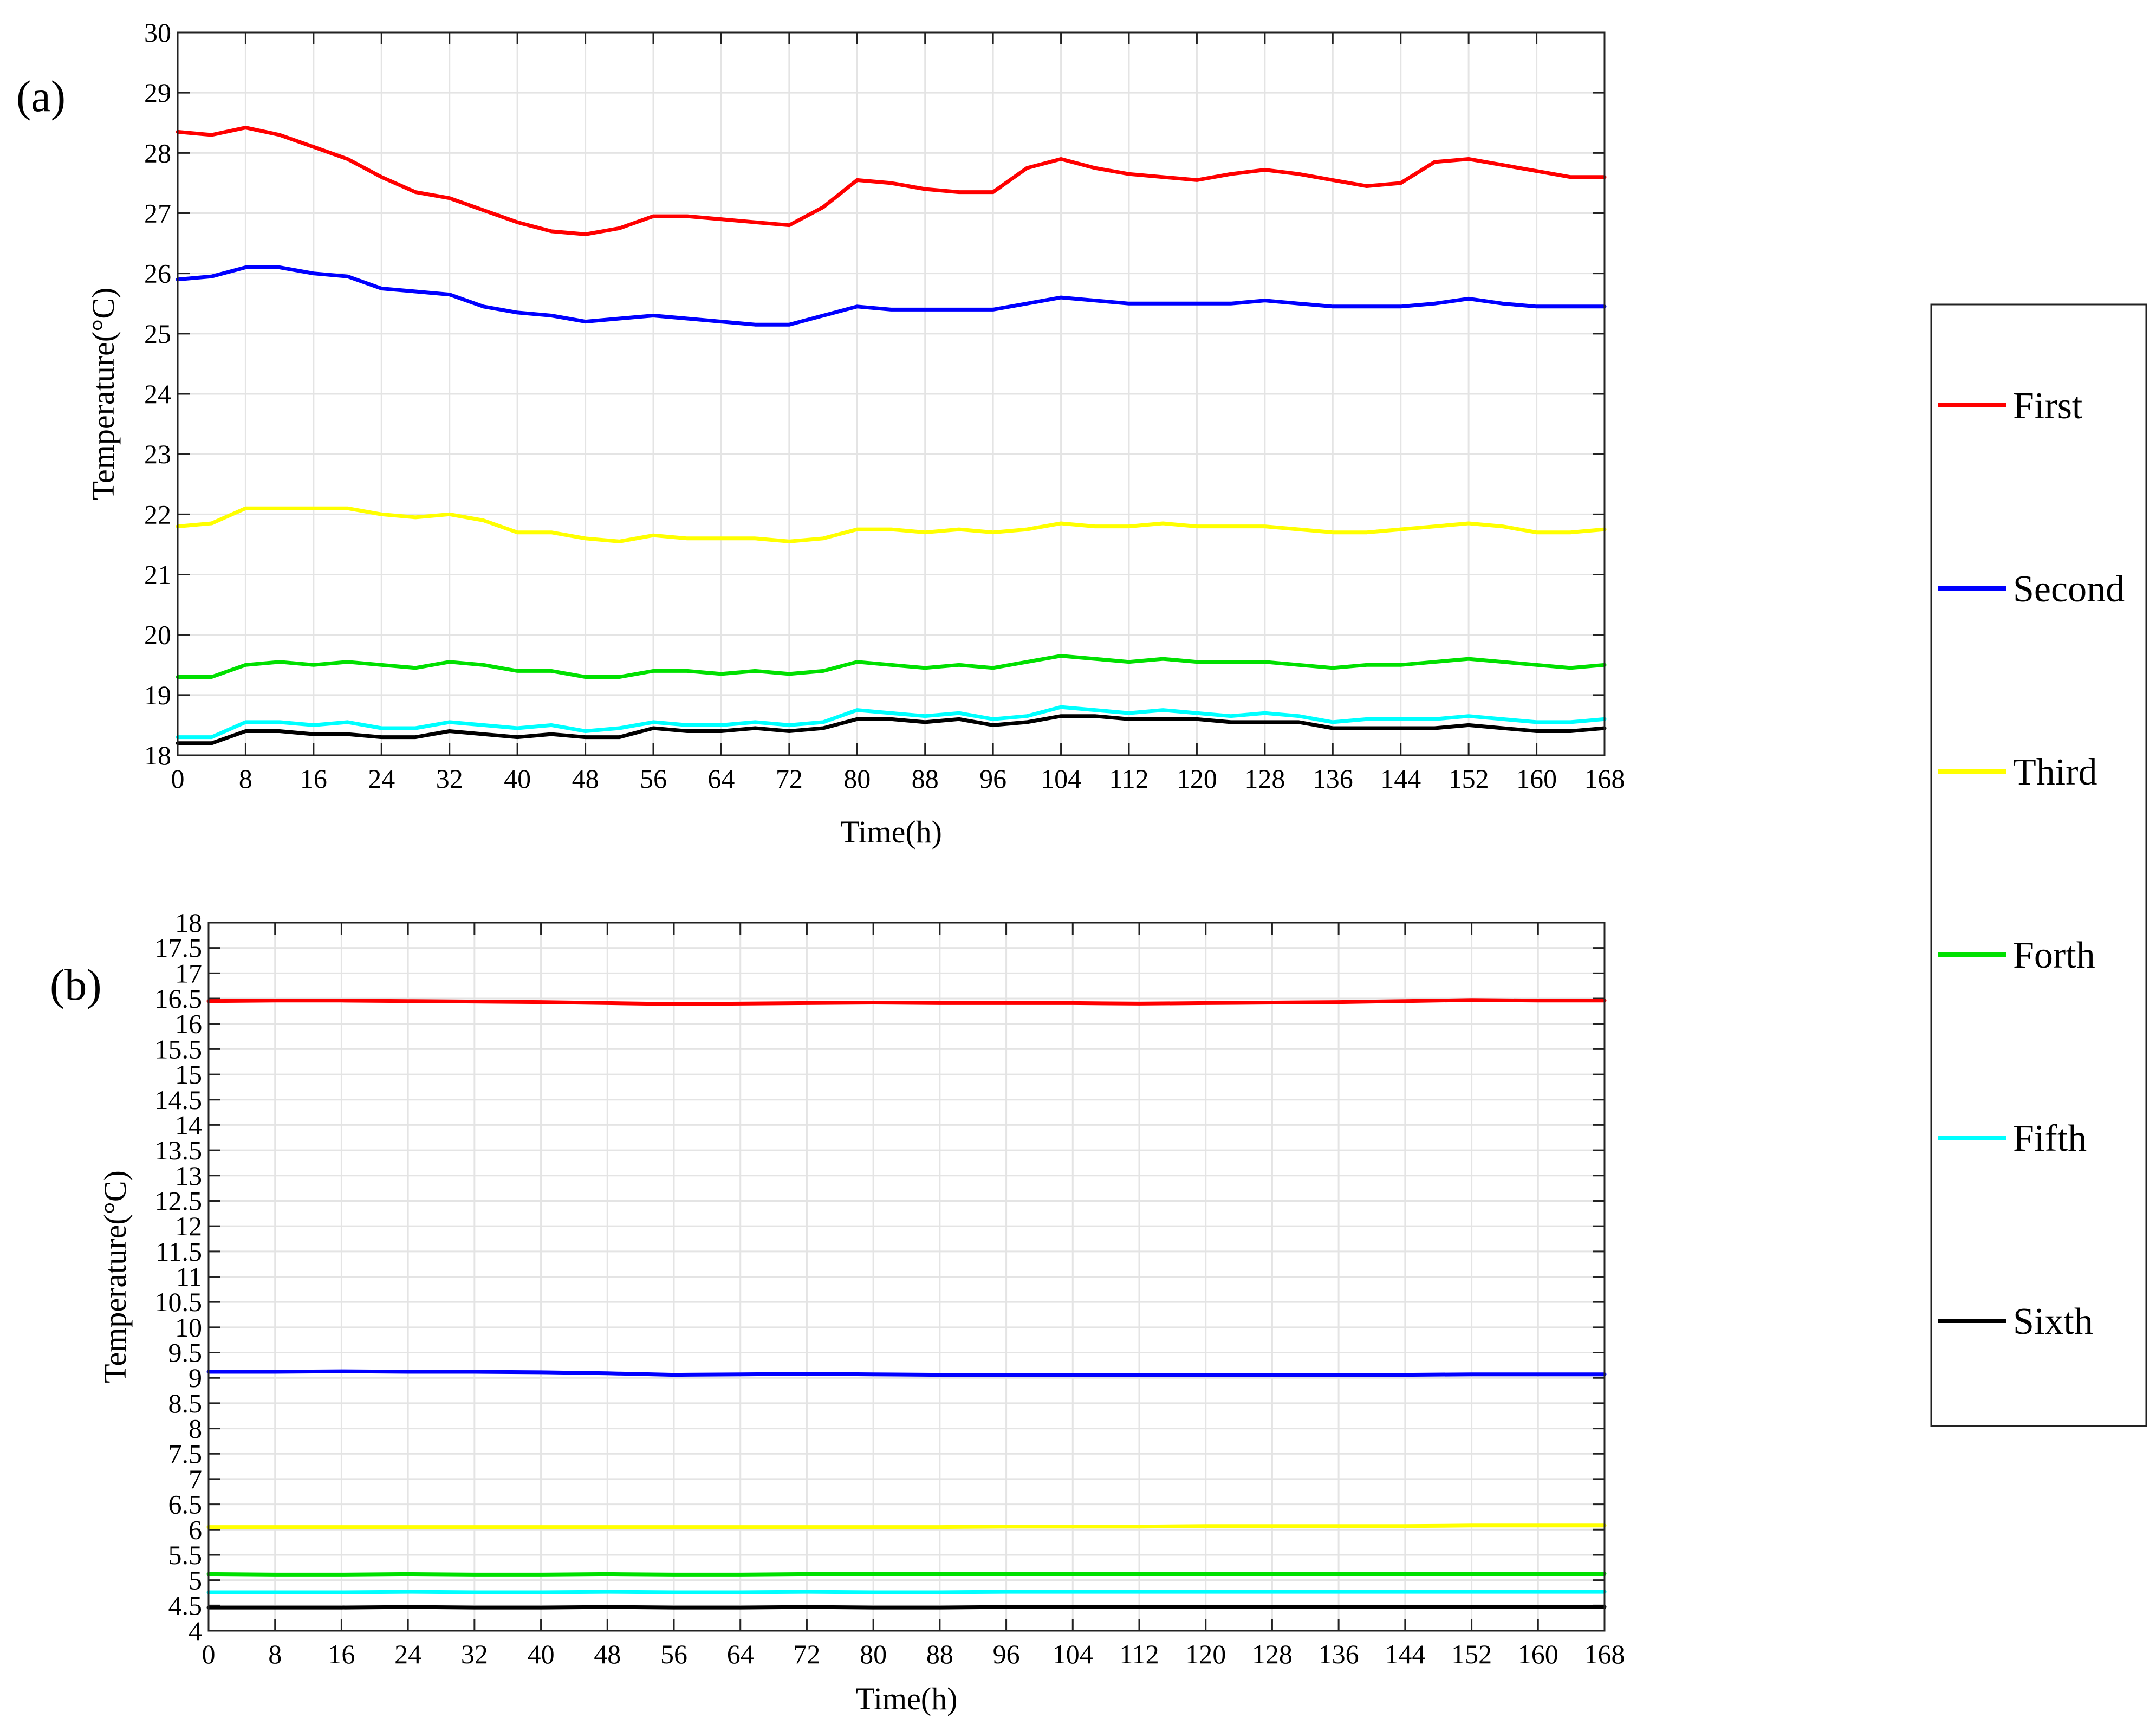 This screenshot has width=2156, height=1731. I want to click on legend-label-forth: Forth, so click(2054, 955).